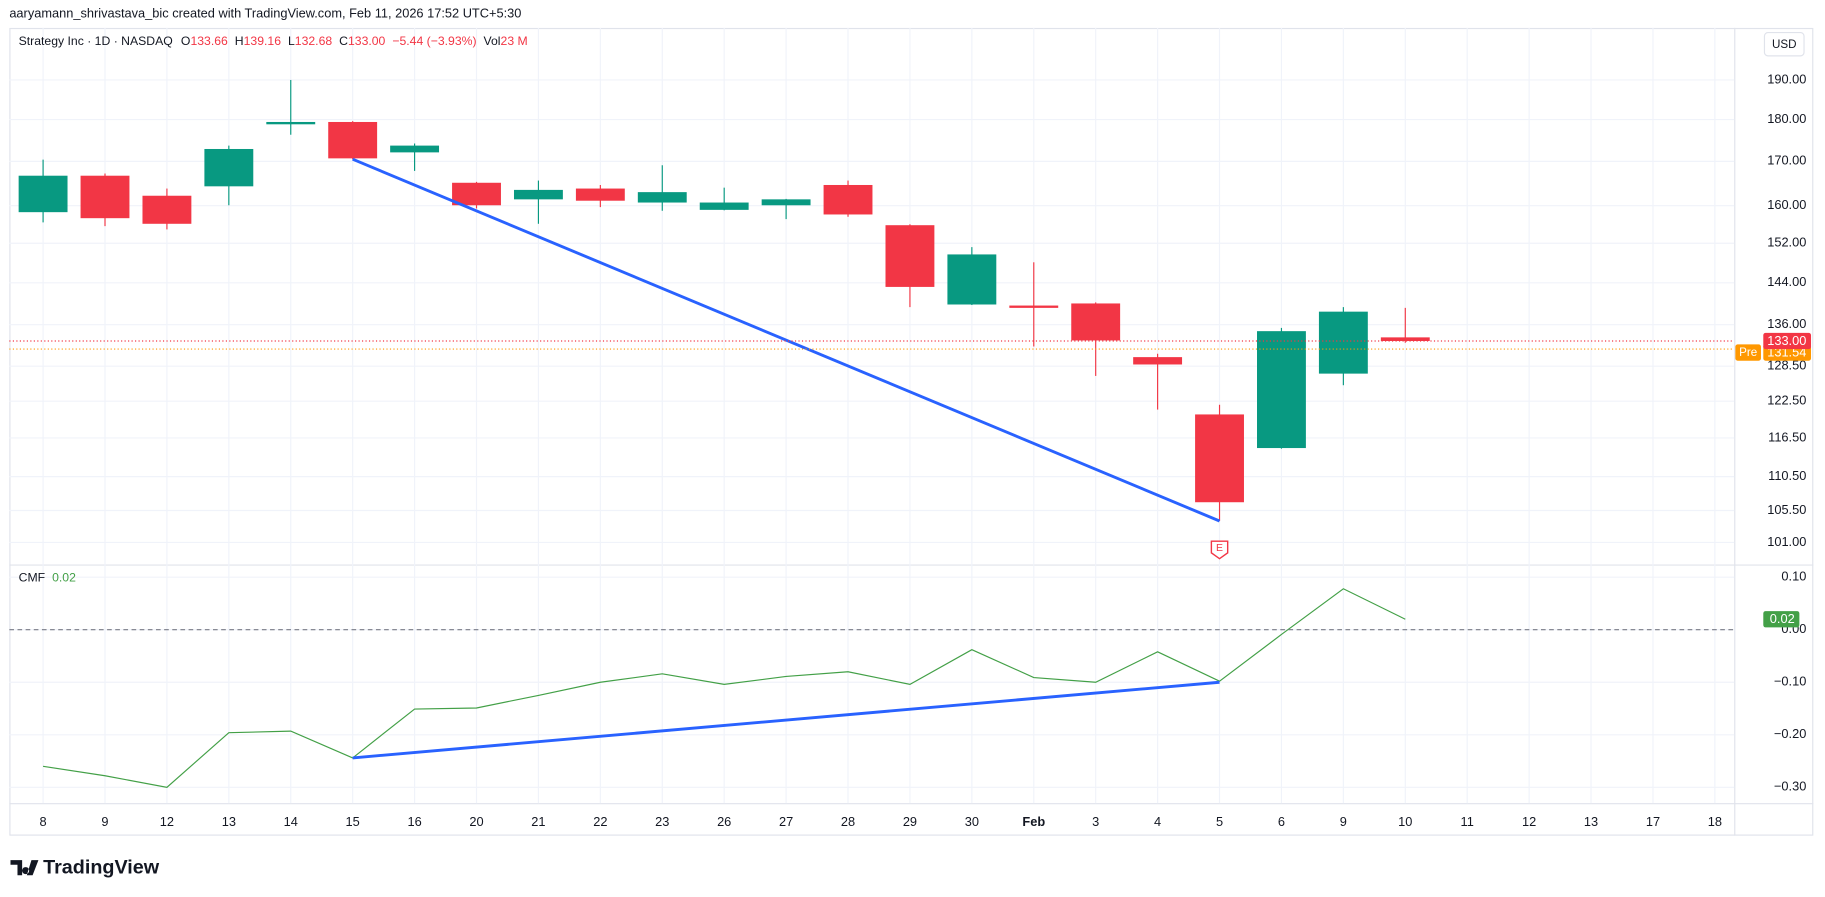 The width and height of the screenshot is (1825, 897). Describe the element at coordinates (1786, 281) in the screenshot. I see `y-tick-label: 144.00` at that location.